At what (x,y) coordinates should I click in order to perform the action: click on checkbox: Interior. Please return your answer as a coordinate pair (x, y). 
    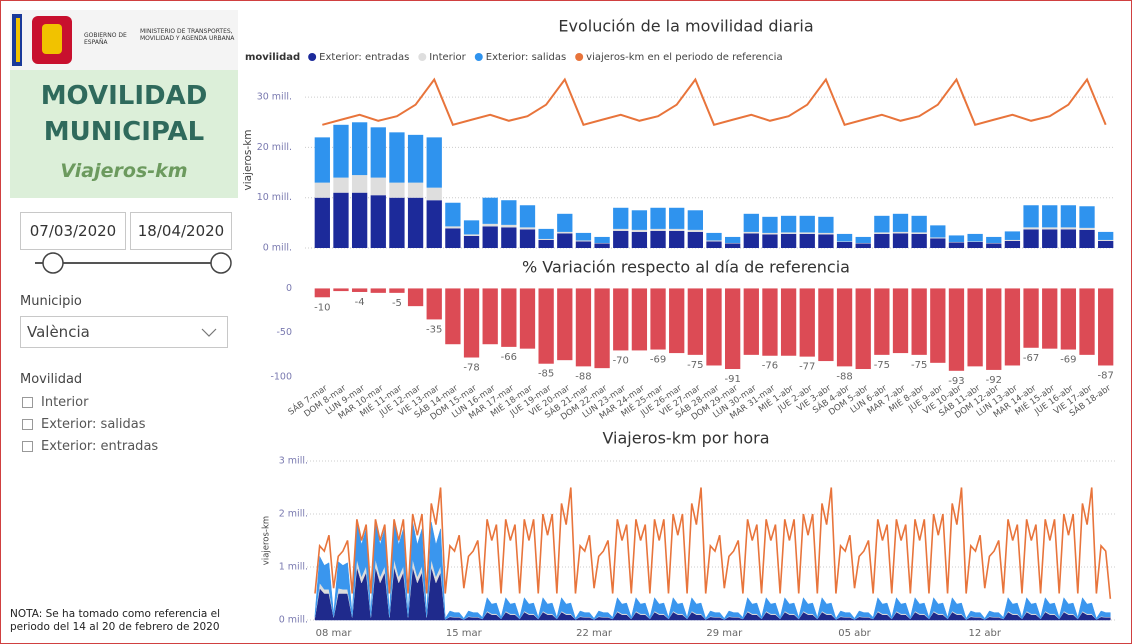
    Looking at the image, I should click on (55, 402).